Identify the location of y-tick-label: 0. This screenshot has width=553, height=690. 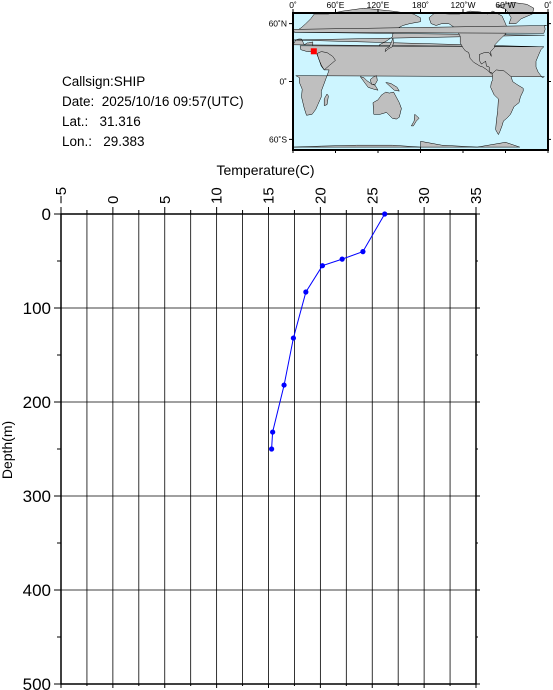
(46, 214).